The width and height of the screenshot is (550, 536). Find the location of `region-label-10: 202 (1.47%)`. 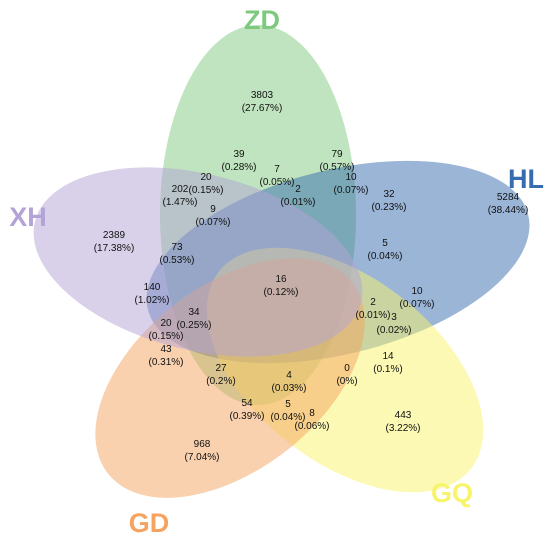

region-label-10: 202 (1.47%) is located at coordinates (179, 196).